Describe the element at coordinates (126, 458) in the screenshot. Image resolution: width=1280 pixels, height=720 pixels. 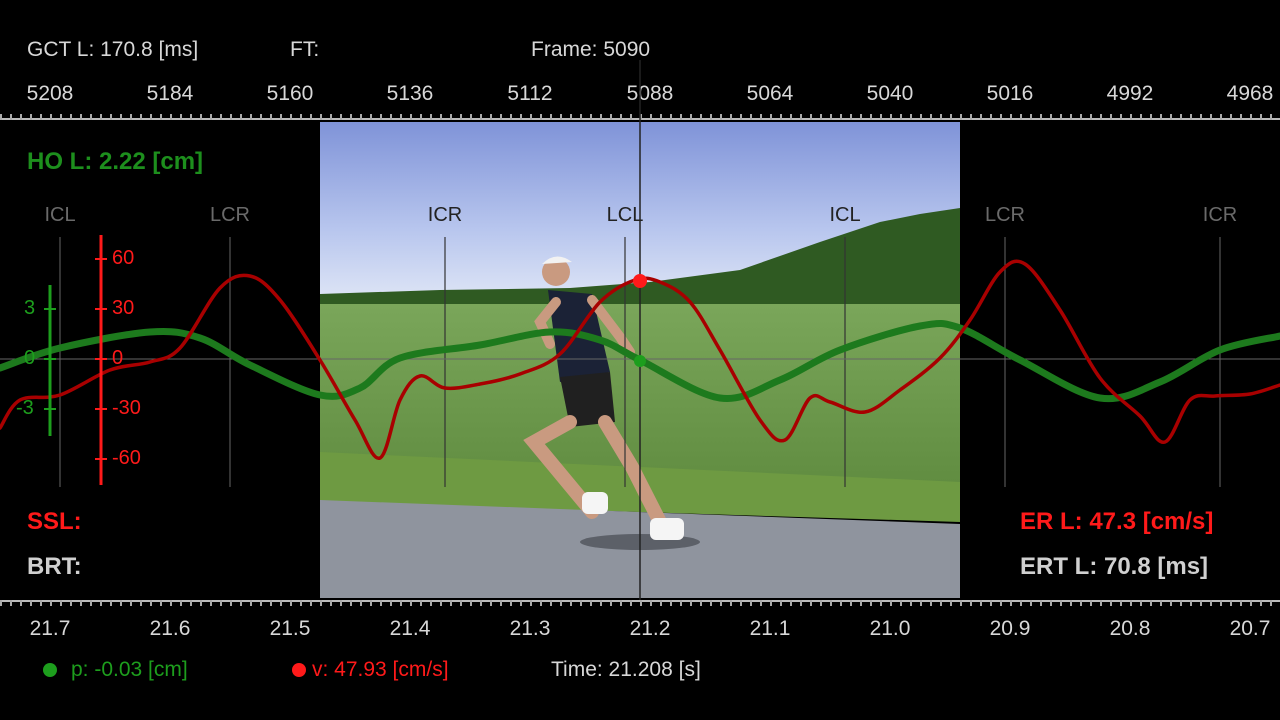
I see `velocity-tick-label: -60` at that location.